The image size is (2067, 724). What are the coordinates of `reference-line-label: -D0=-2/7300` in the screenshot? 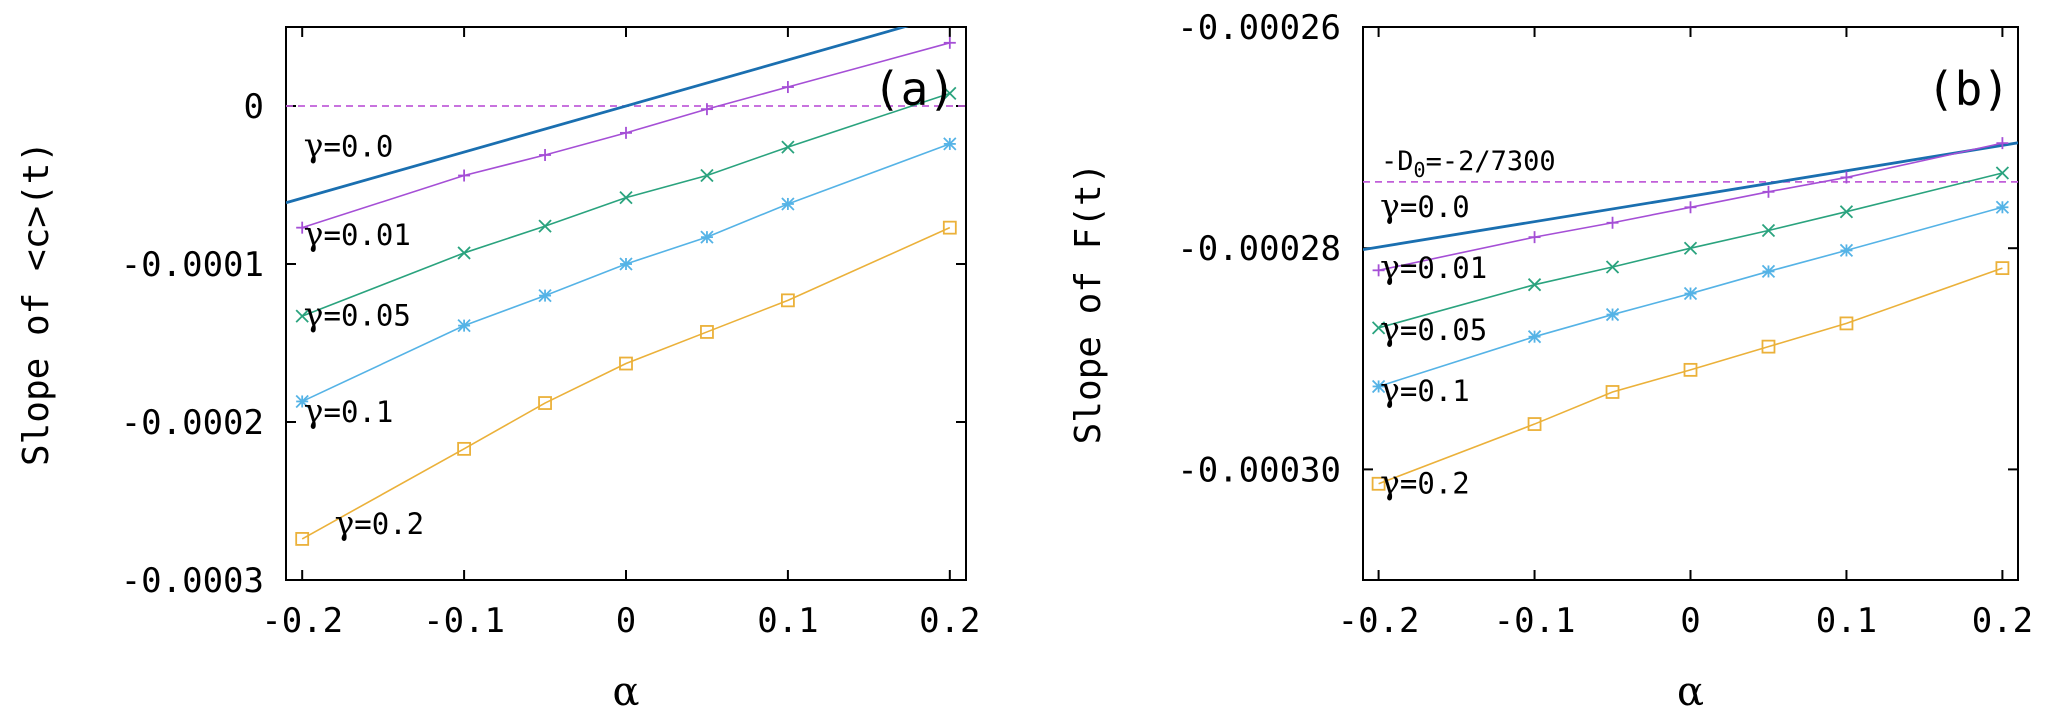 It's located at (1468, 164).